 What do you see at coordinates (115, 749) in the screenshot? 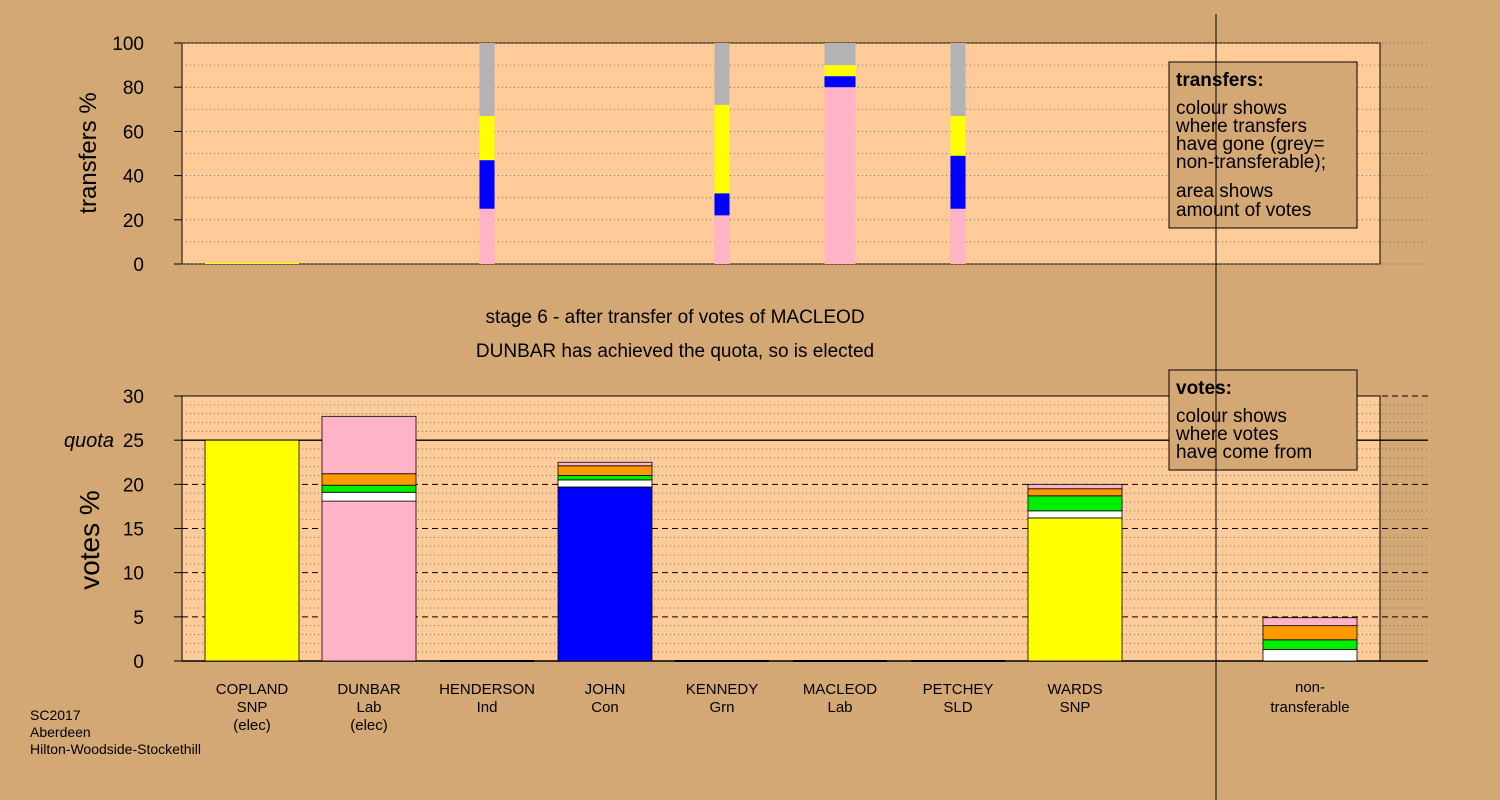
I see `footer-ward: Hilton-Woodside-Stockethill` at bounding box center [115, 749].